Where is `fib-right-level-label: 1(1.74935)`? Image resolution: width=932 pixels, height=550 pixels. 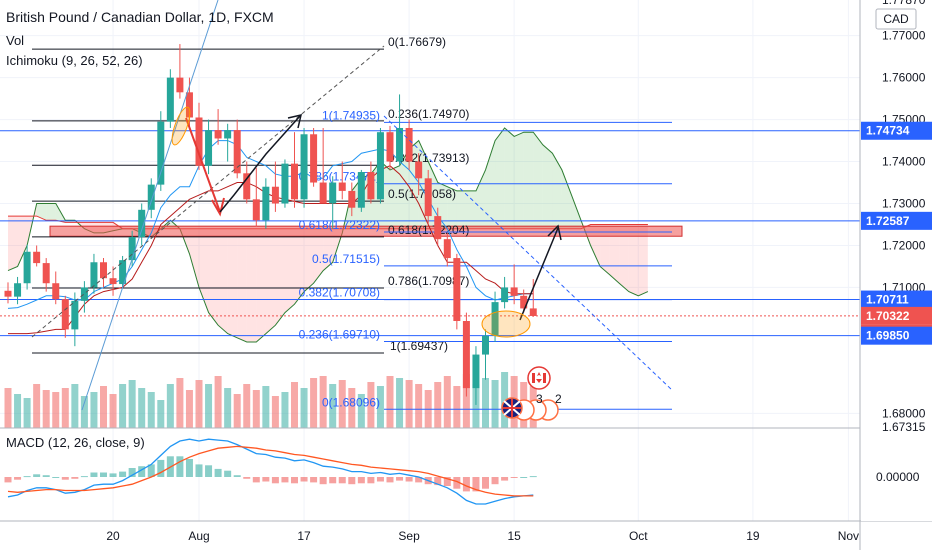
fib-right-level-label: 1(1.74935) is located at coordinates (351, 115).